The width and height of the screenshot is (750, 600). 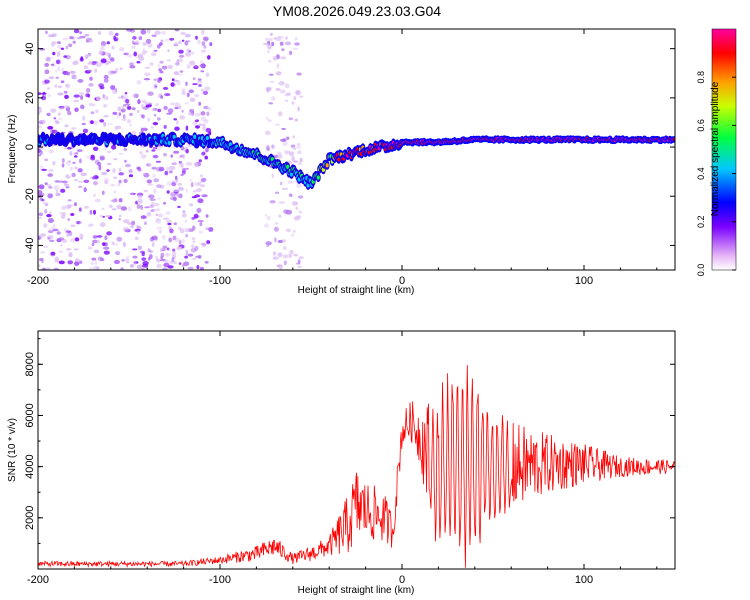 I want to click on snr-ytick-label: 4000, so click(x=30, y=466).